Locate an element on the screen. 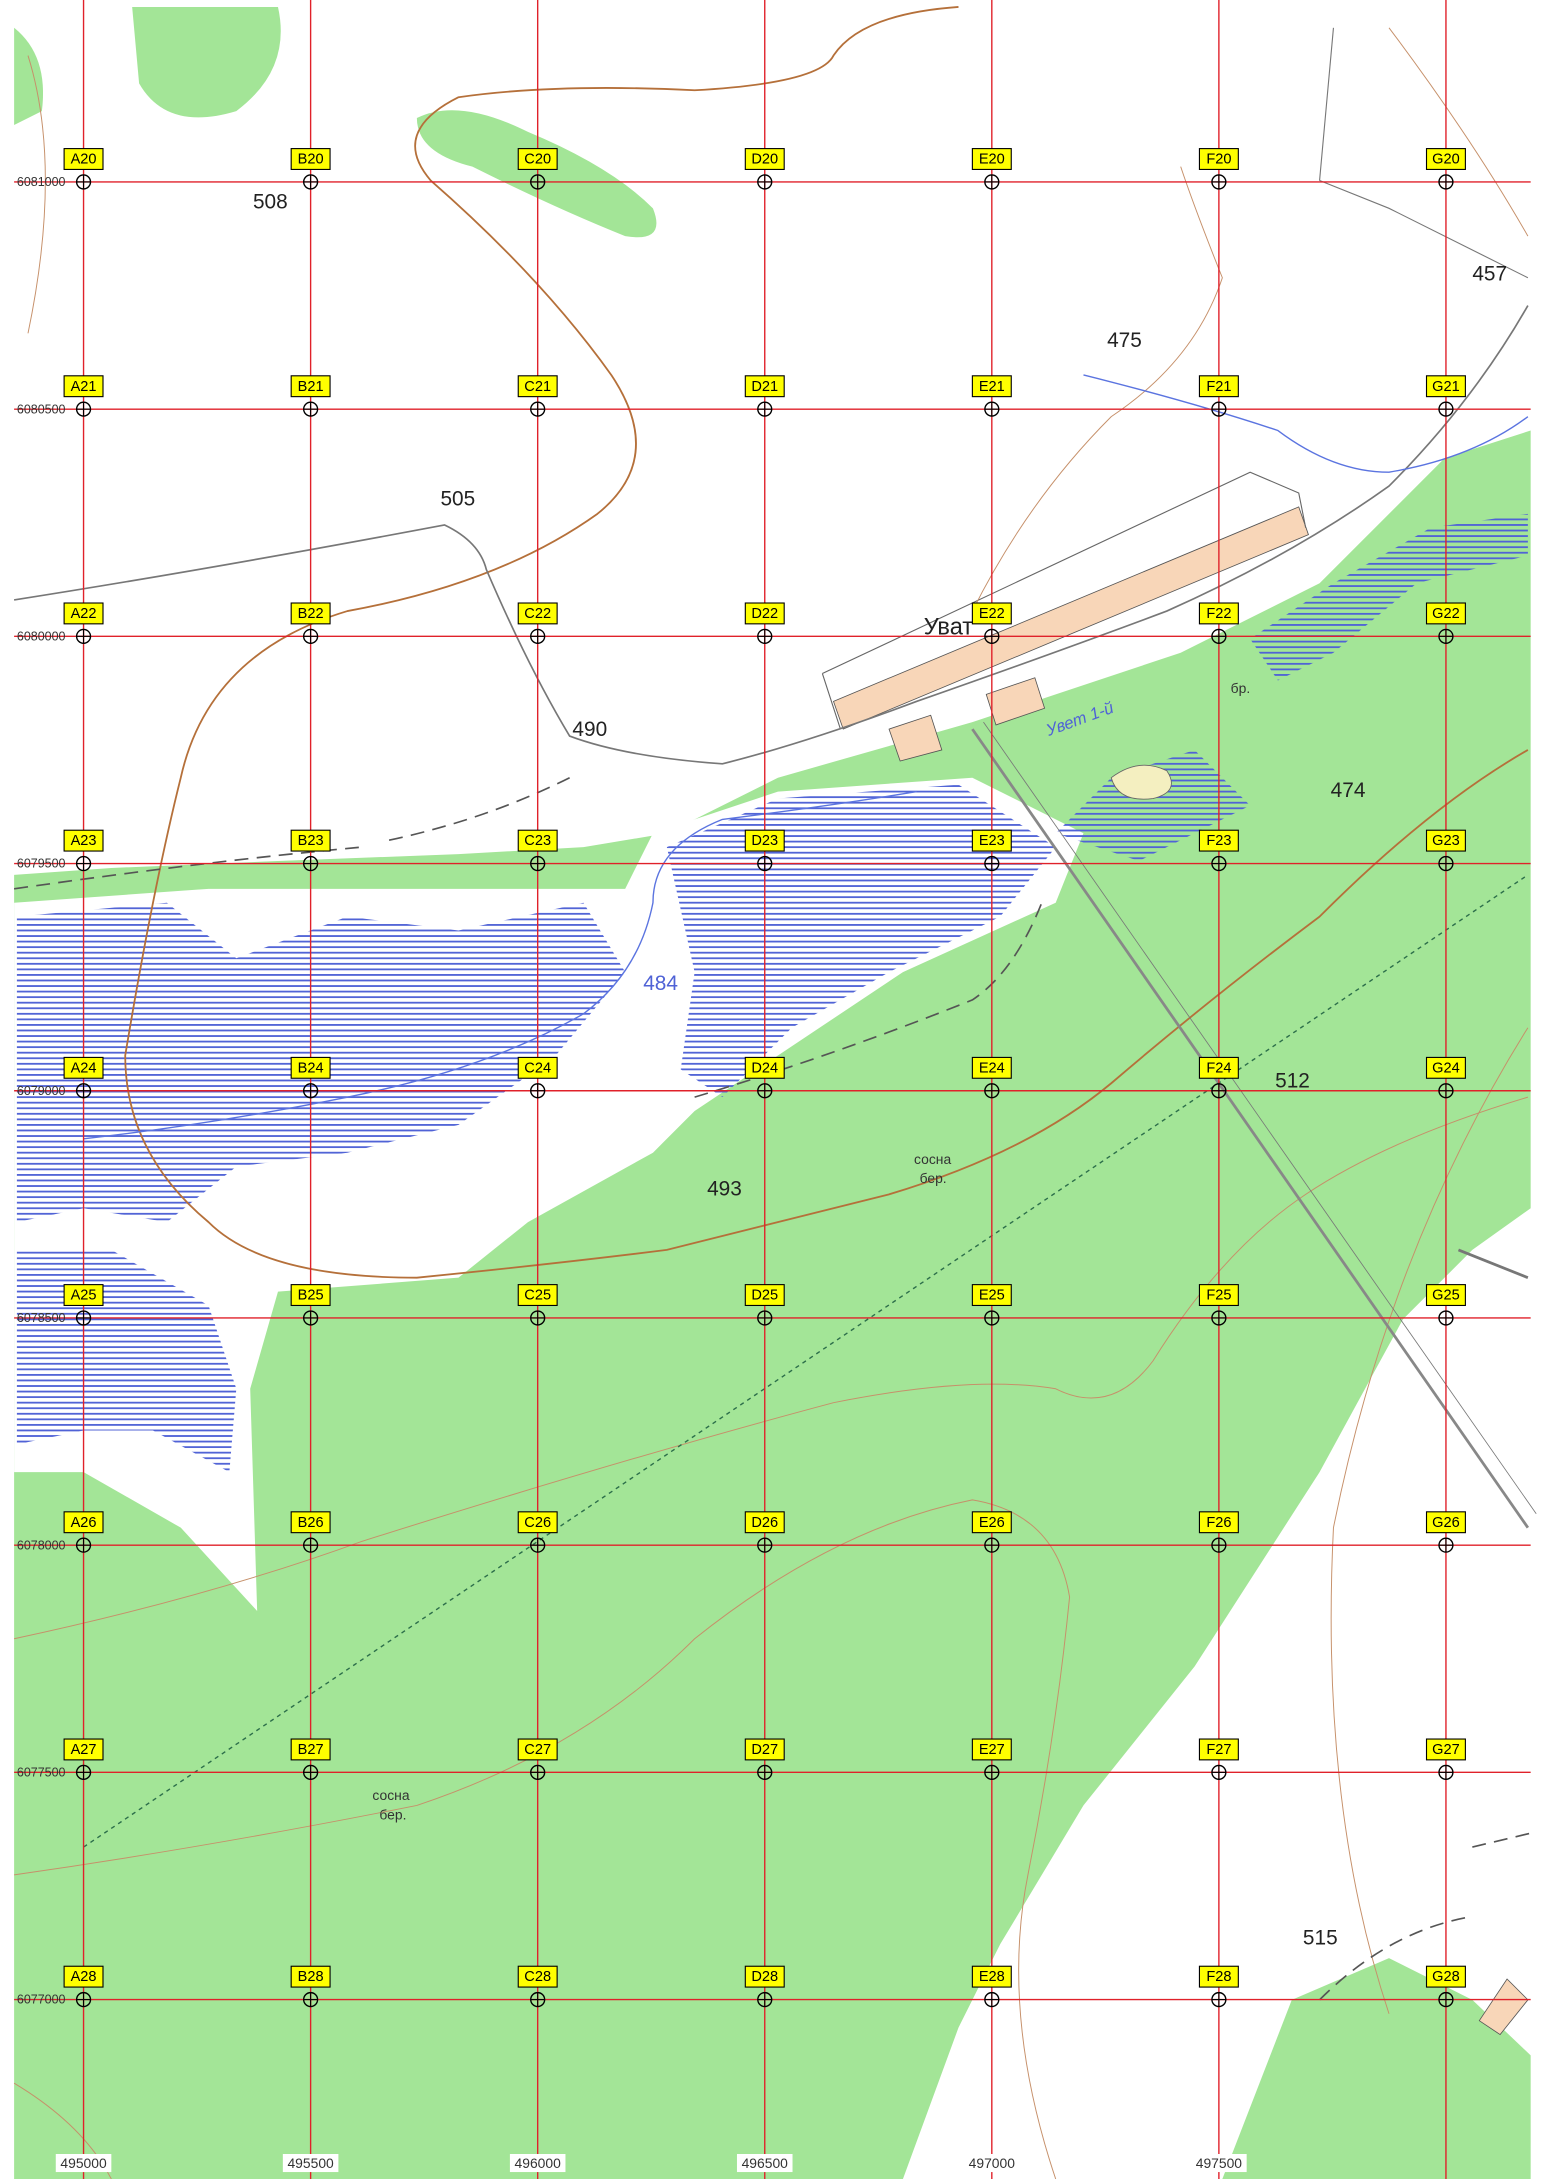 This screenshot has width=1542, height=2179. cell-label: A26 is located at coordinates (84, 1523).